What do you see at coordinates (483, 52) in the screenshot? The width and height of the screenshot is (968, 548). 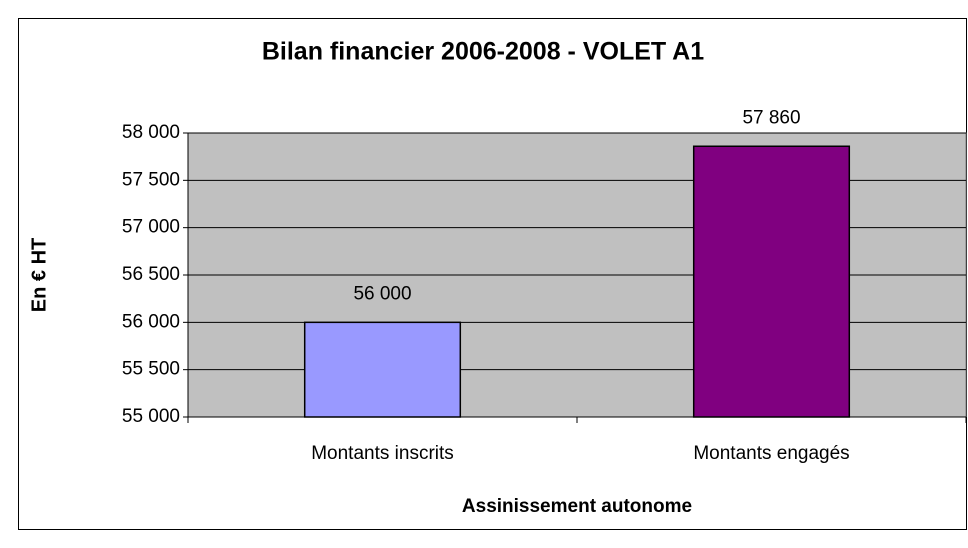 I see `chart-title: Bilan financier 2006-2008 - VOLET A1` at bounding box center [483, 52].